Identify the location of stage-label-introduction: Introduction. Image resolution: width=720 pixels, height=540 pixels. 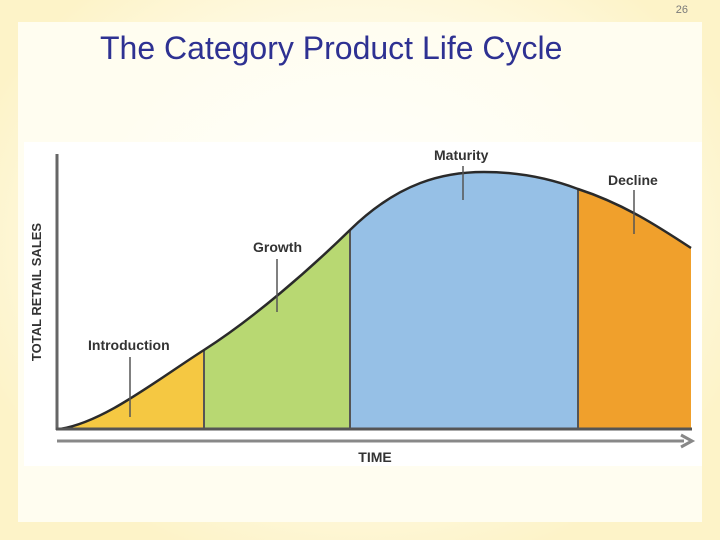
(129, 345).